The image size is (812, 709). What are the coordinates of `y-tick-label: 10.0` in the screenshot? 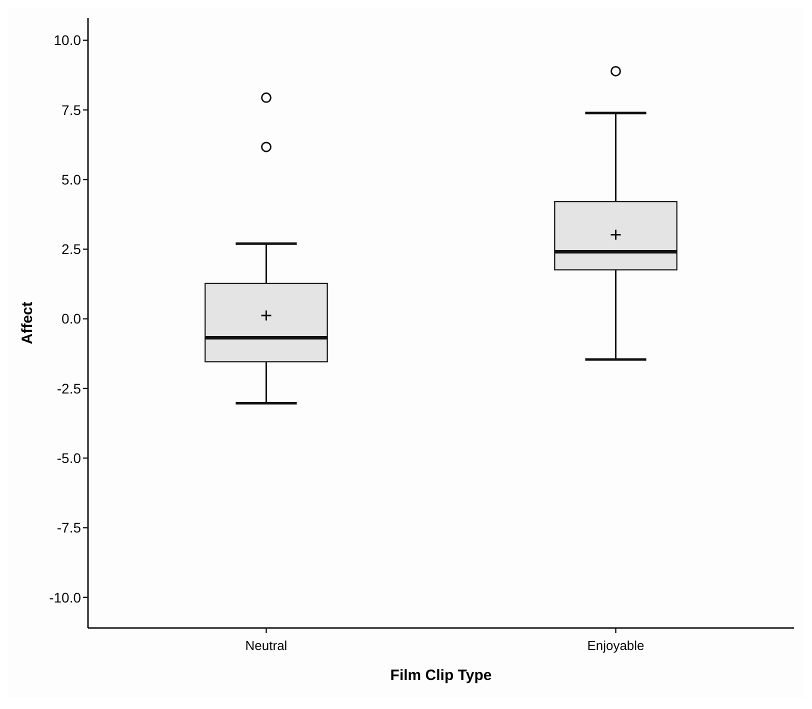 It's located at (68, 40).